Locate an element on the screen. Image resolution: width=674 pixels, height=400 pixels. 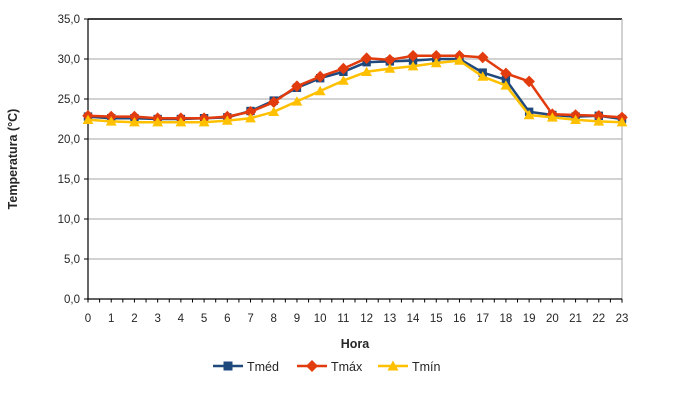
x-tick-label: 0 is located at coordinates (88, 319).